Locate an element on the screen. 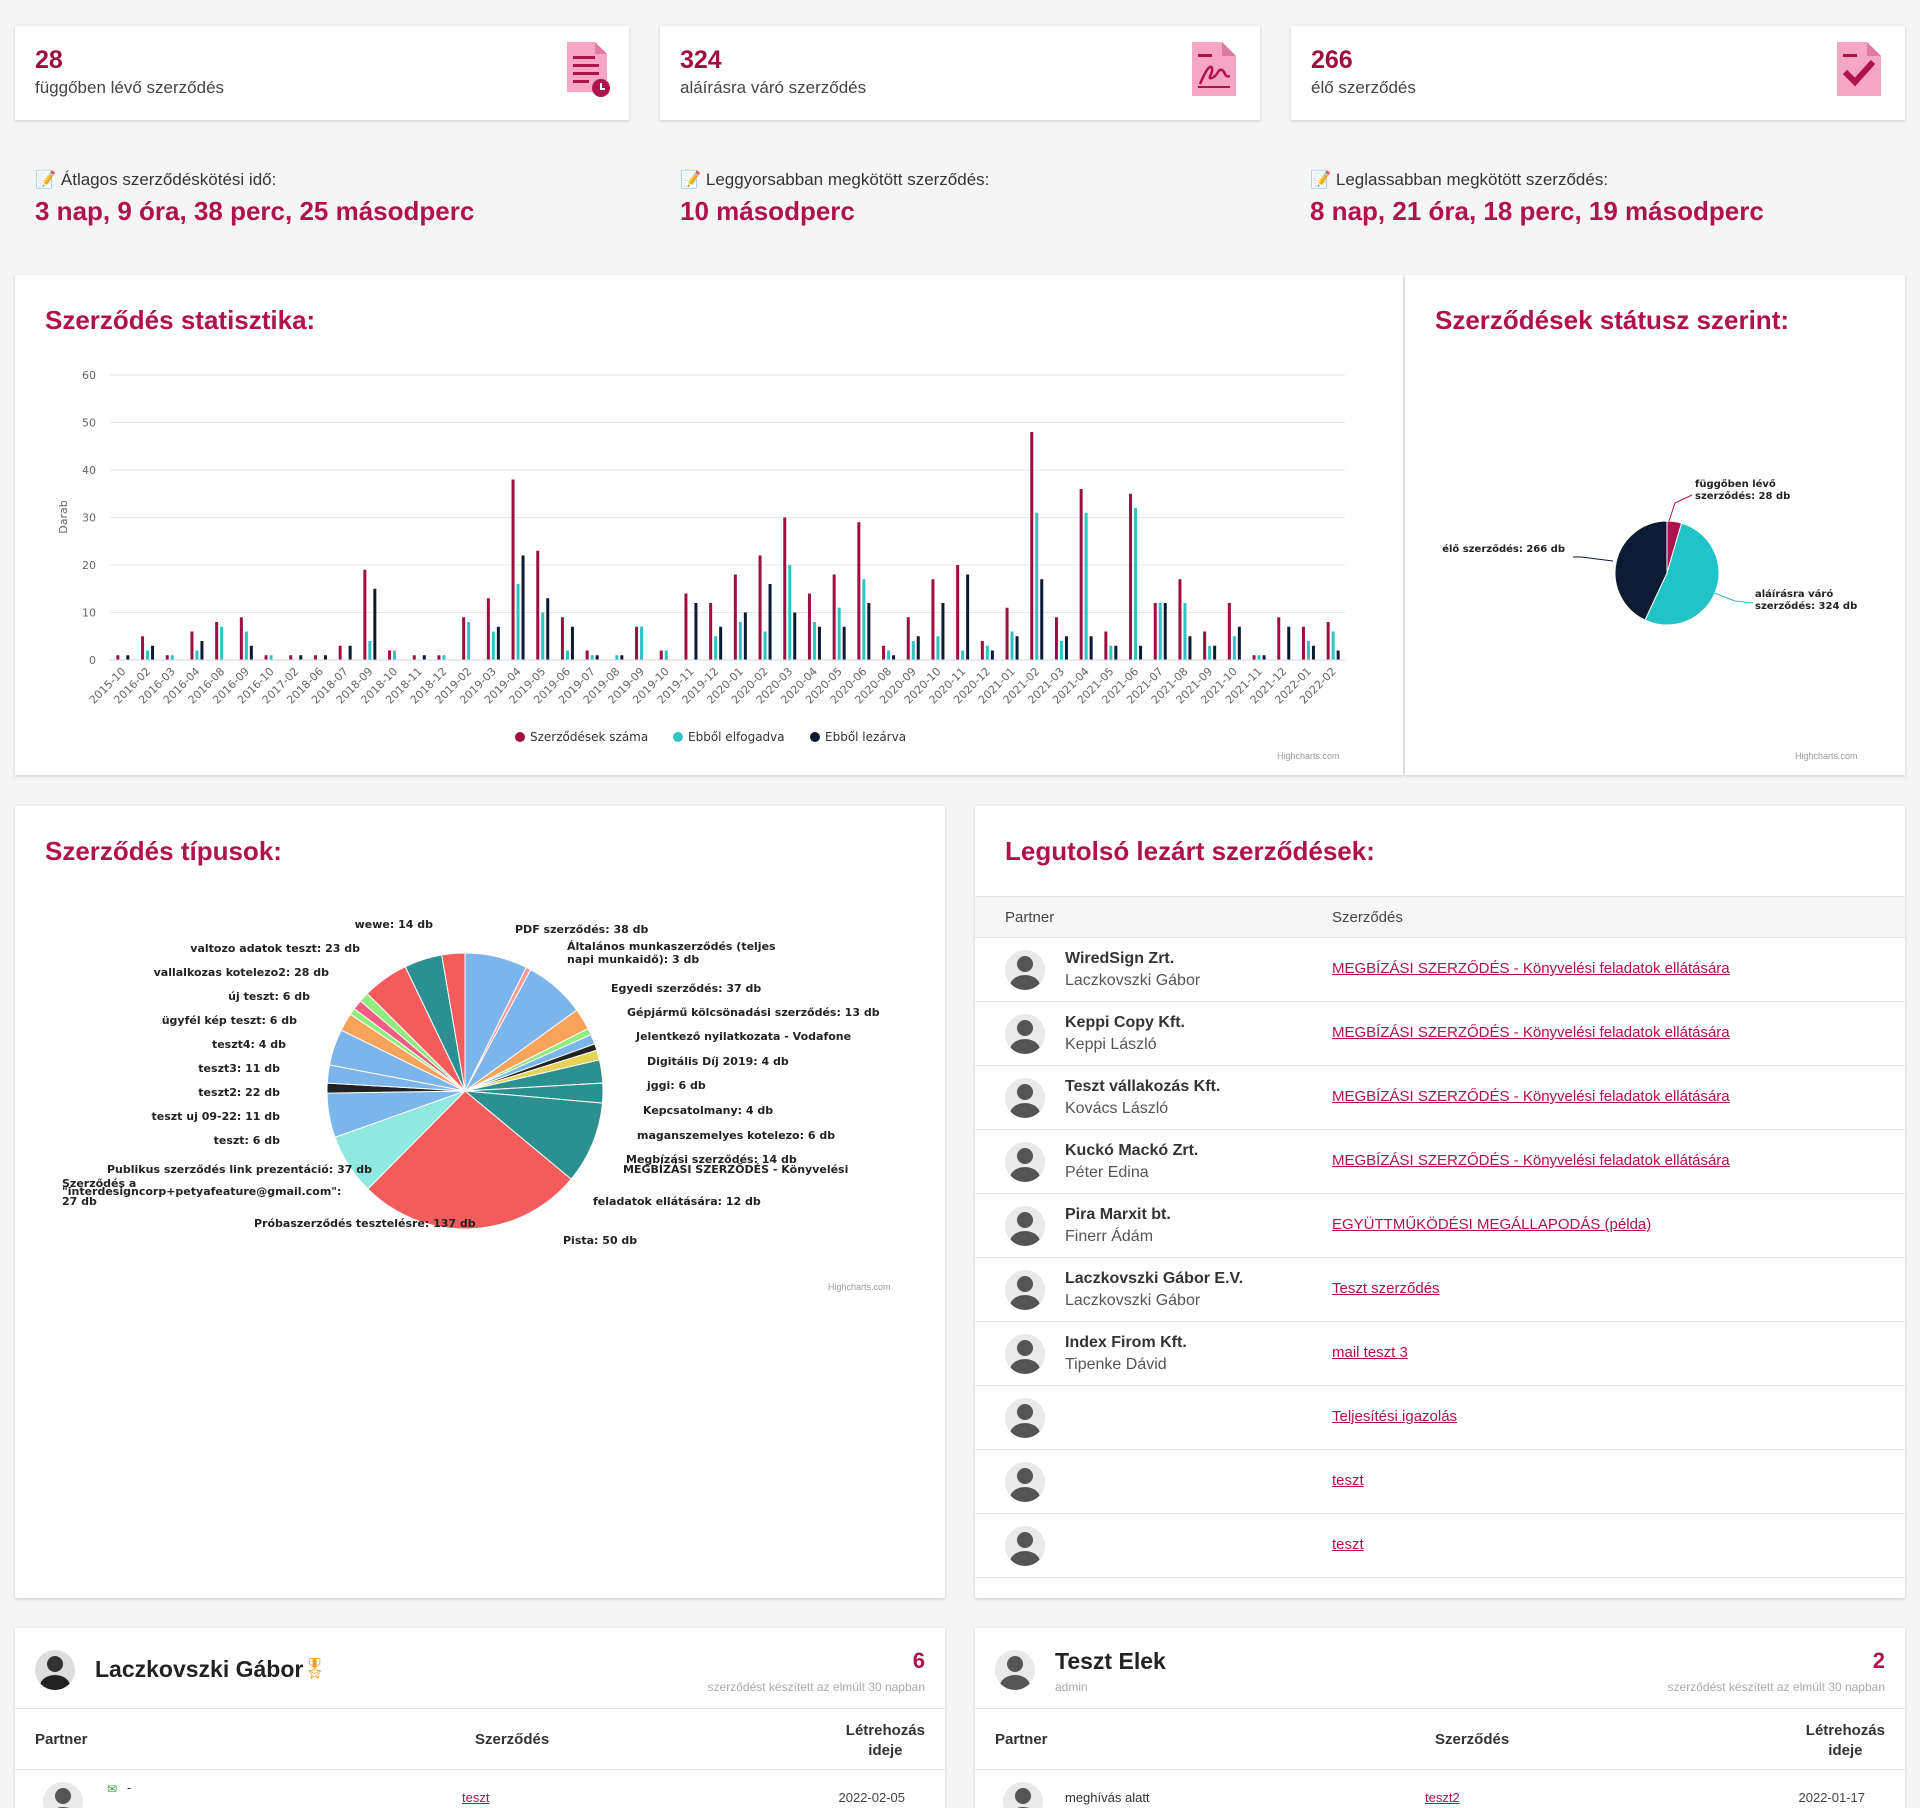 The image size is (1920, 1808). user-name: Laczkovszki Gábor is located at coordinates (199, 1669).